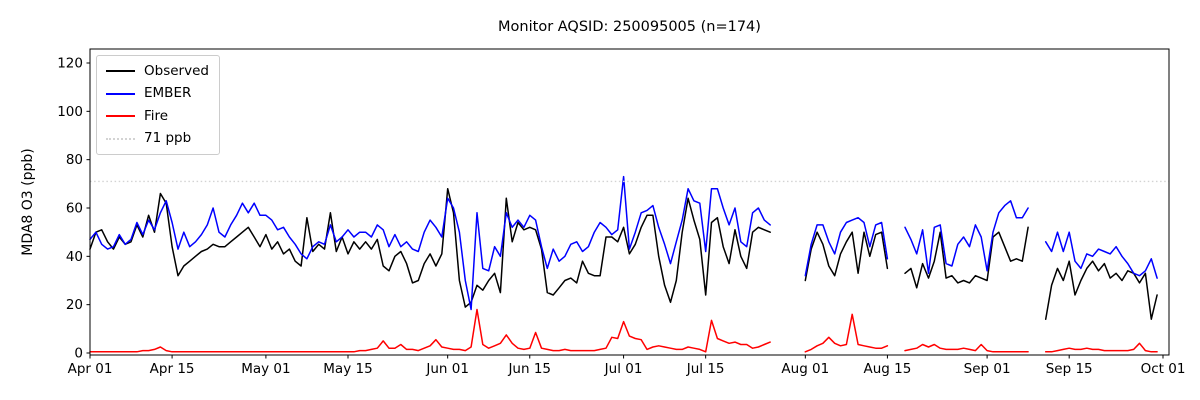  What do you see at coordinates (28, 202) in the screenshot?
I see `y-axis-label: MDA8 O3 (ppb)` at bounding box center [28, 202].